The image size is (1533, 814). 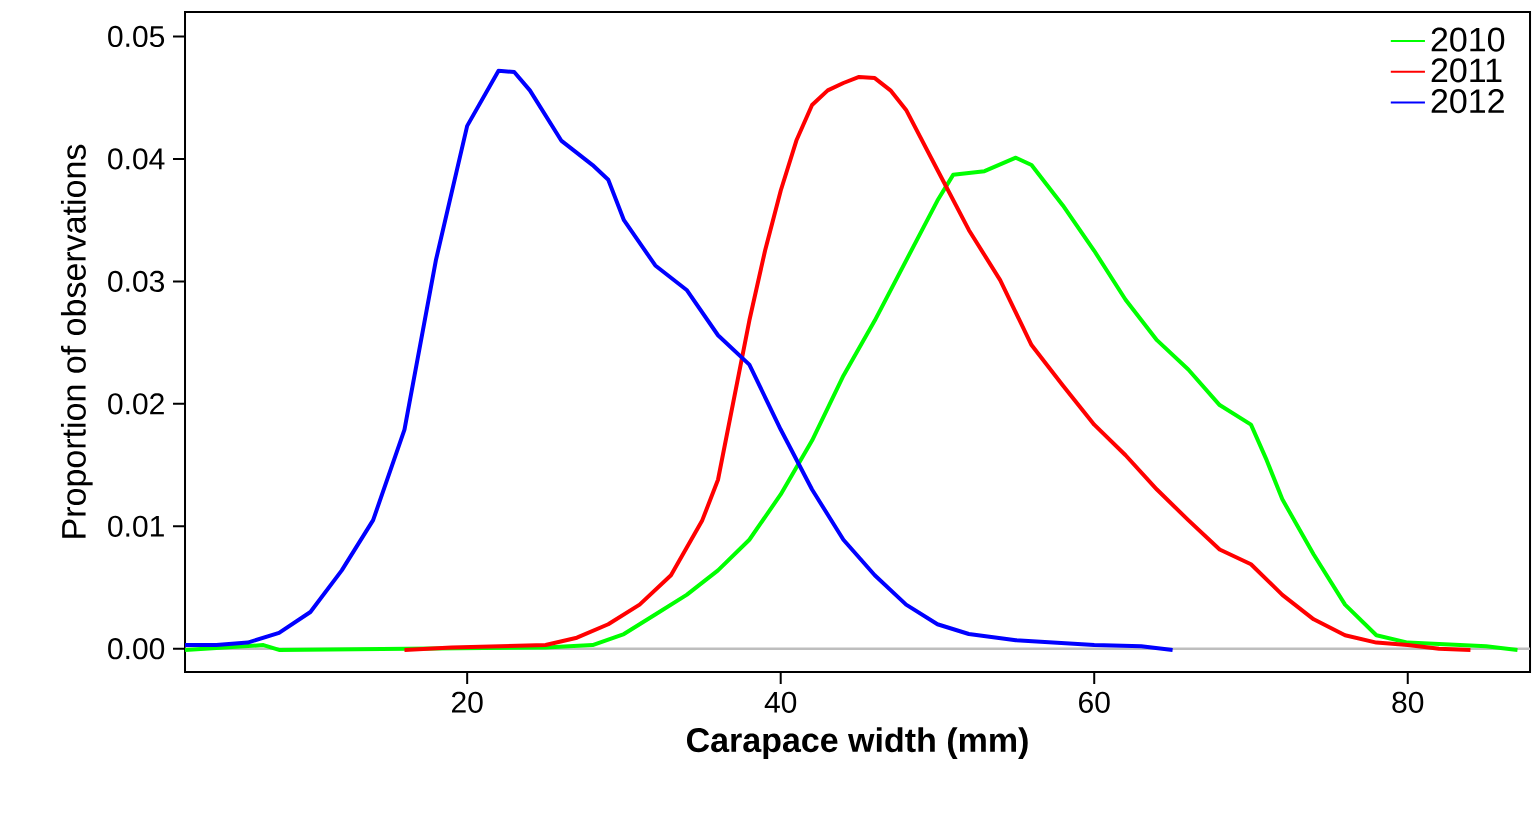 I want to click on y-tick-label: 0.05, so click(x=136, y=36).